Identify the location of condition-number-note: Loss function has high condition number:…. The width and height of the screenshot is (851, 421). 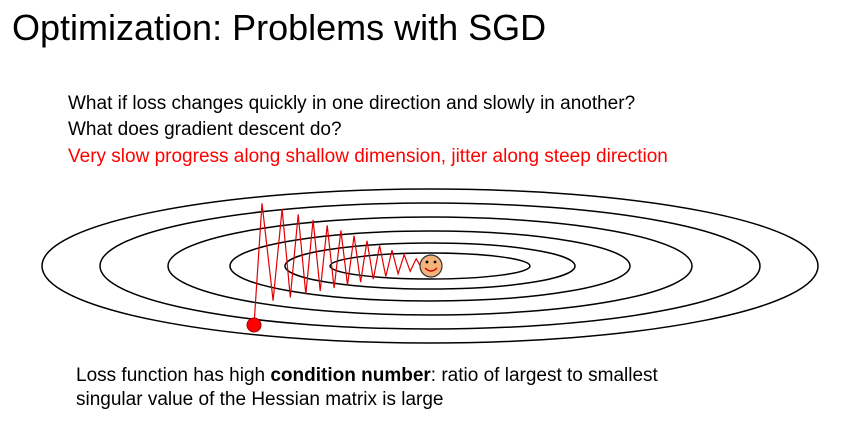
(367, 388).